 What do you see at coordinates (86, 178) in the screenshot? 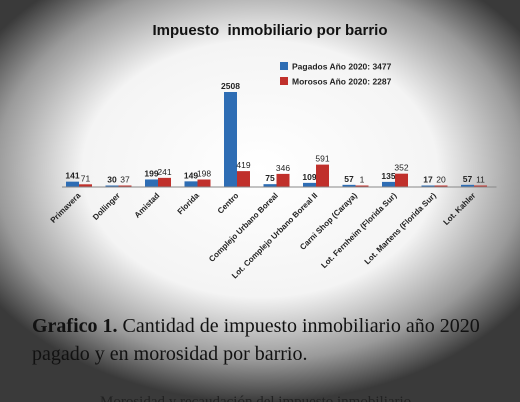
I see `data-label: 71` at bounding box center [86, 178].